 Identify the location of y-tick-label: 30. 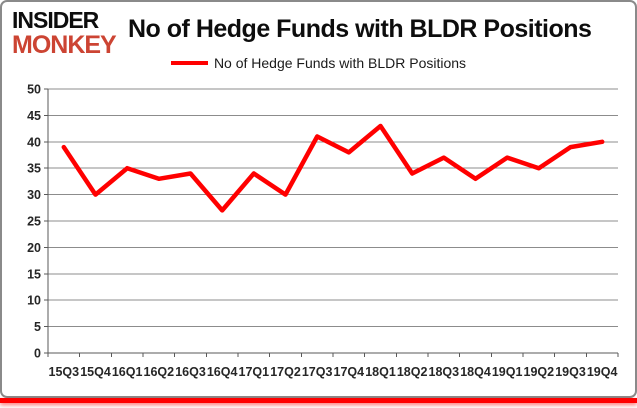
(34, 195).